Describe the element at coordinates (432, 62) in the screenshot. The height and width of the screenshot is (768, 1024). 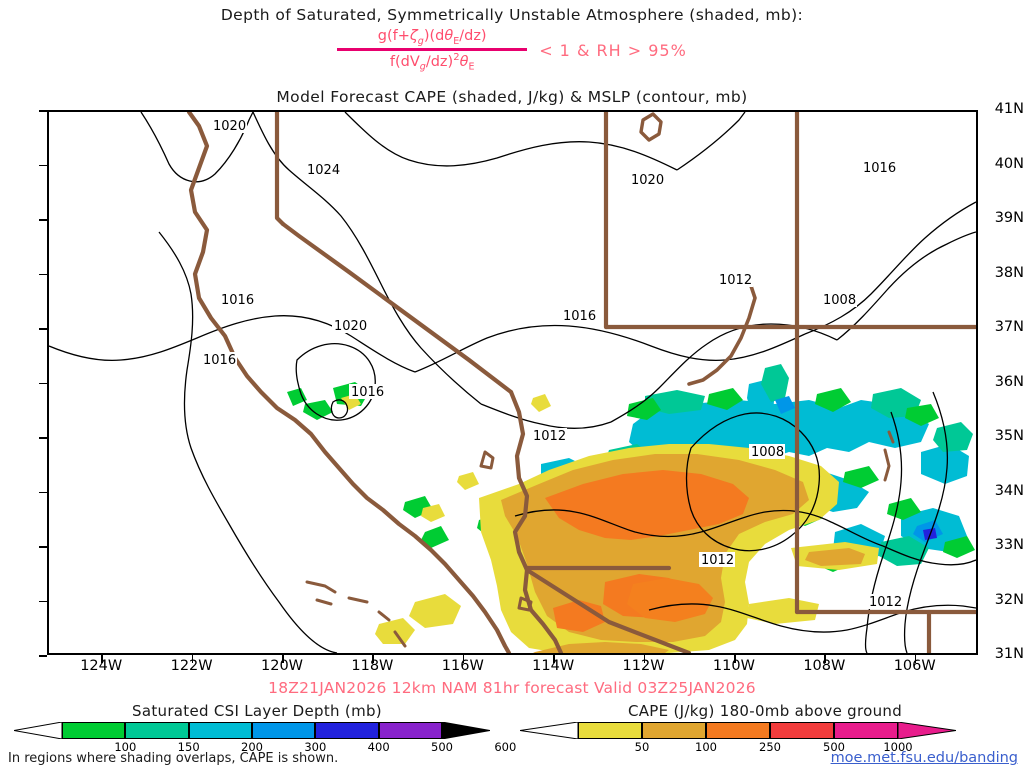
I see `formula-denominator: f(dVg/dz)2θE` at that location.